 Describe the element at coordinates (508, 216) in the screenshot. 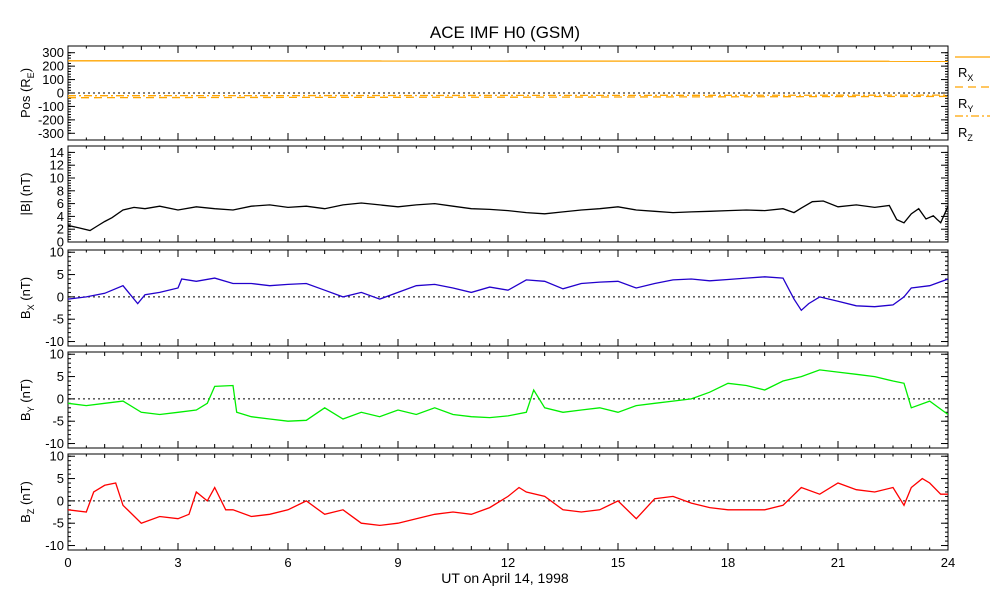

I see `series-line-bmag` at that location.